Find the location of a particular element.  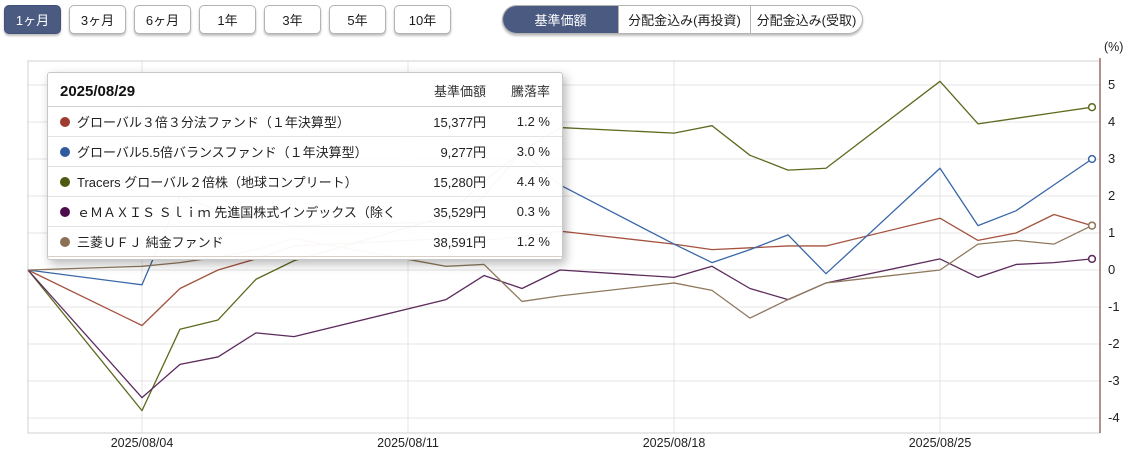

price-mode-segment-2: 分配金込み(再投資) is located at coordinates (684, 19).